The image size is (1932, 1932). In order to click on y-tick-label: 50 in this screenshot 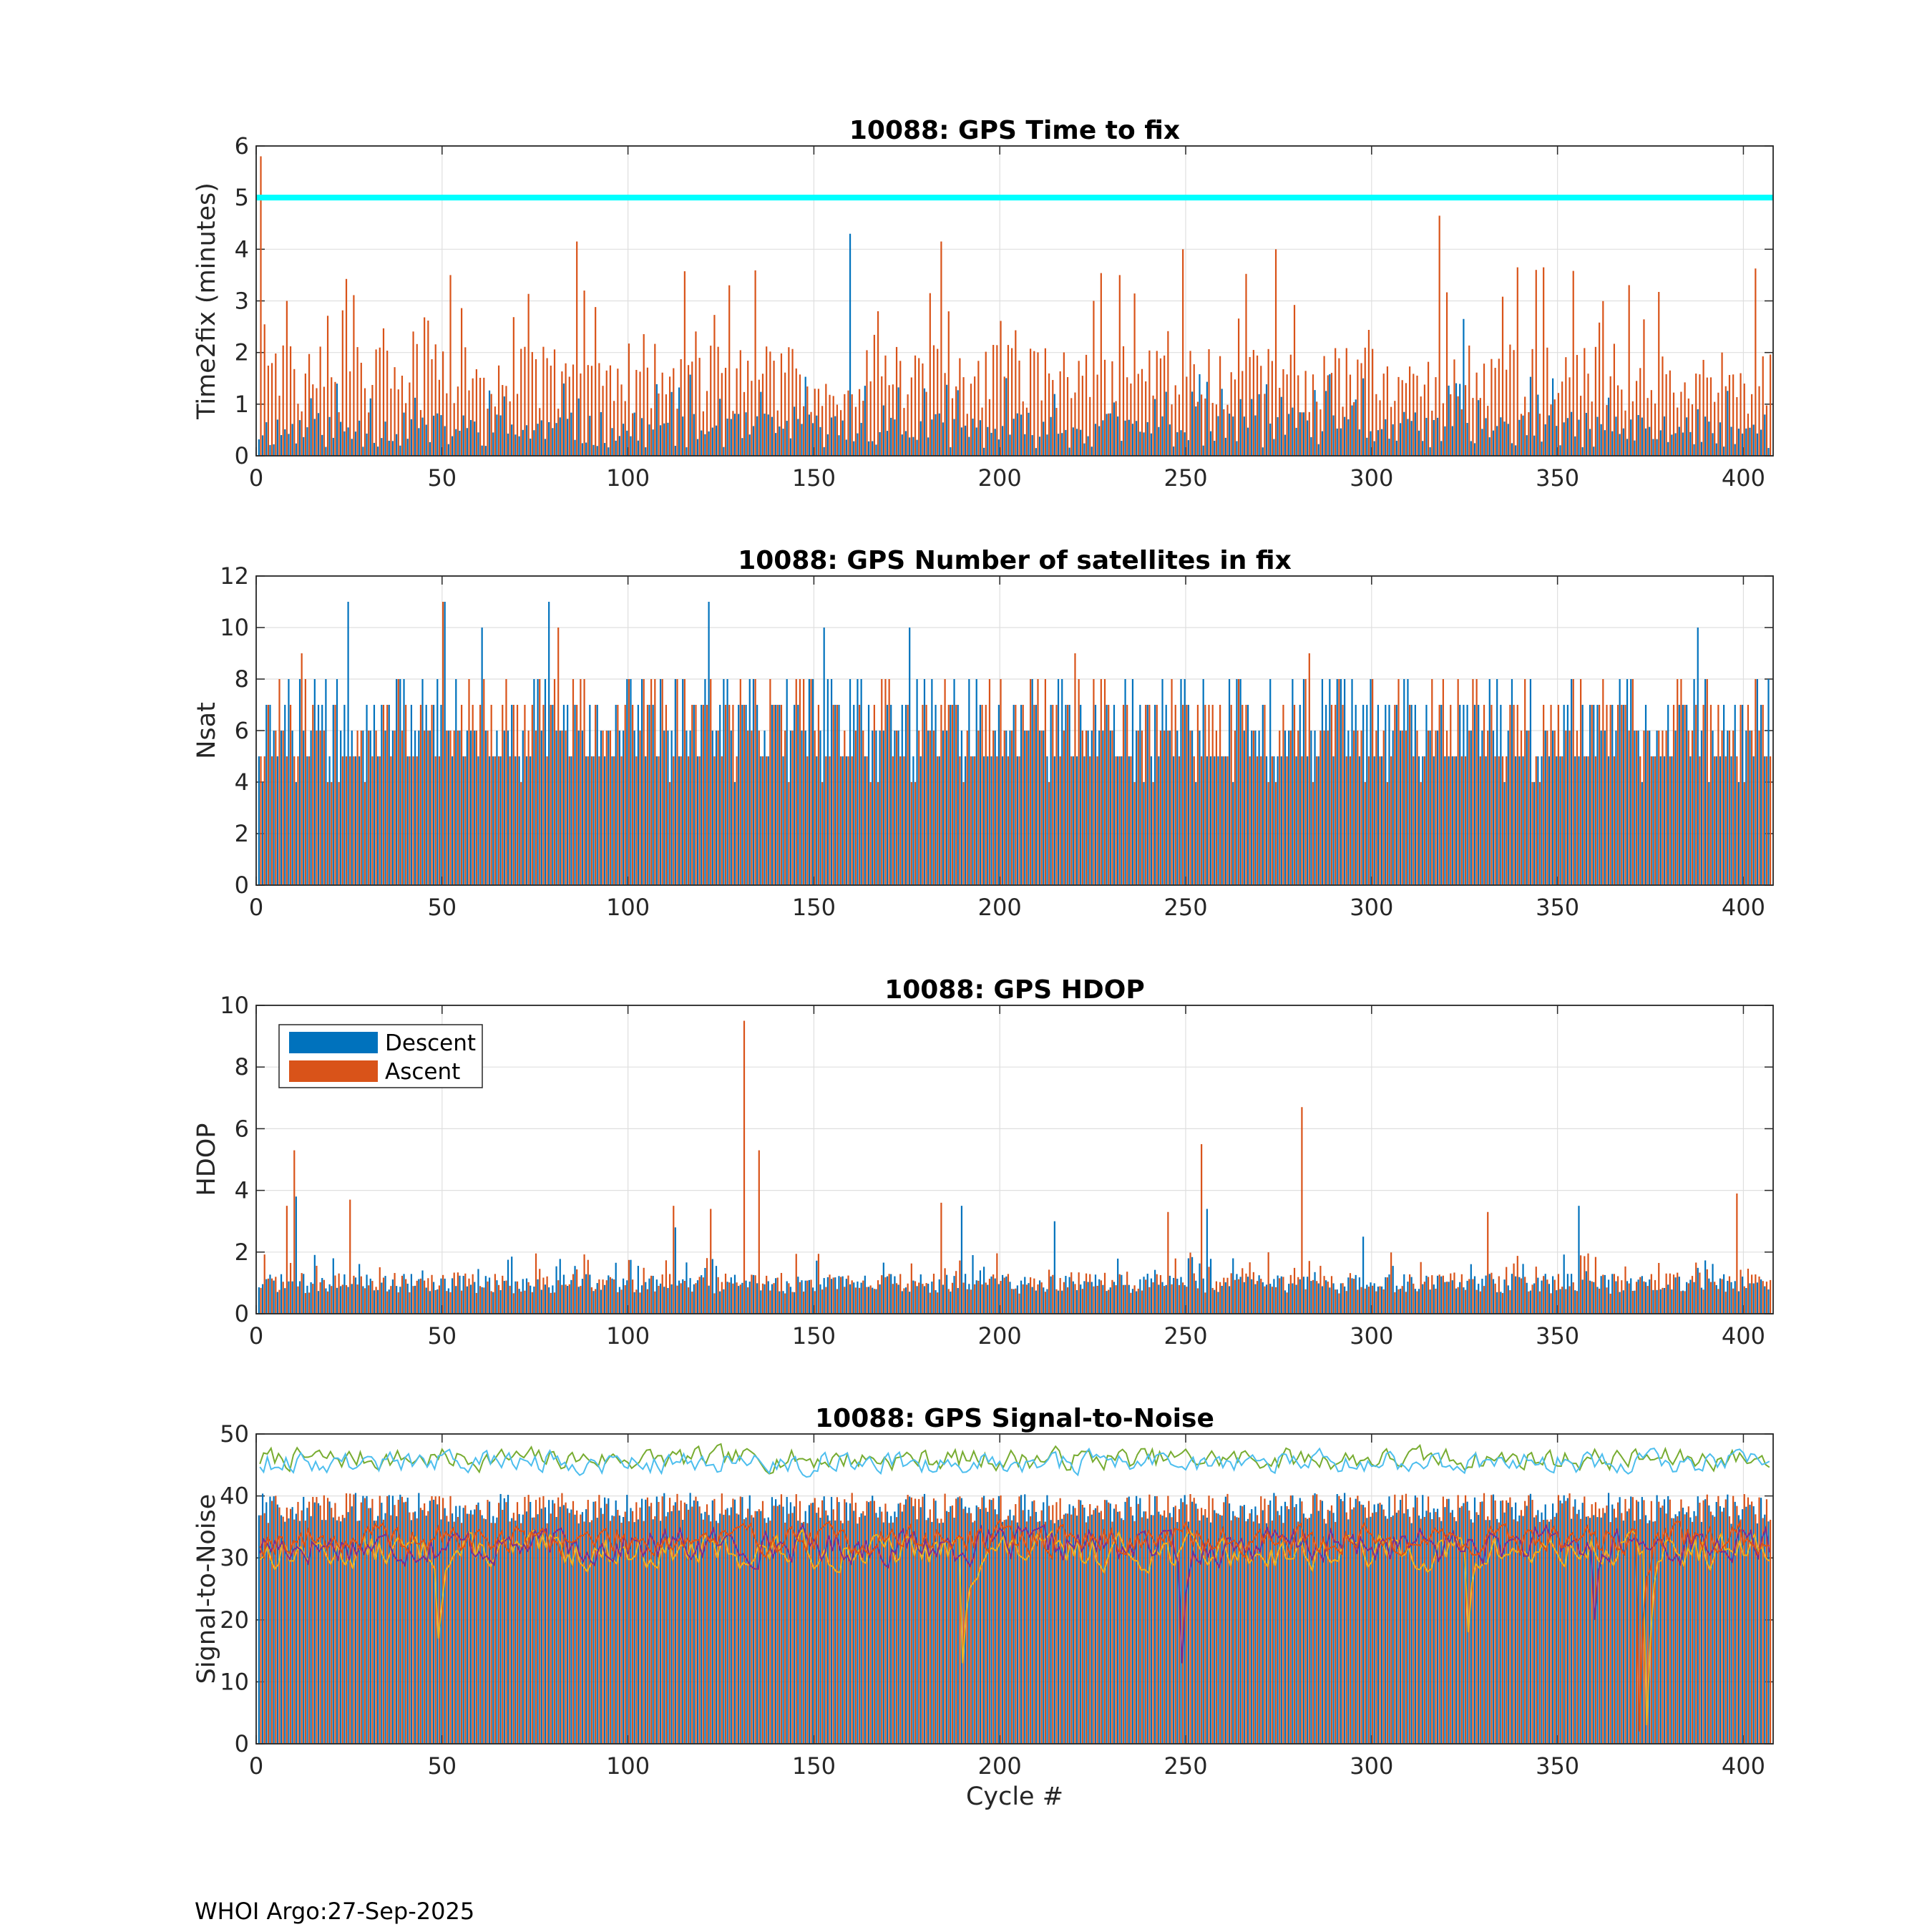, I will do `click(234, 1434)`.